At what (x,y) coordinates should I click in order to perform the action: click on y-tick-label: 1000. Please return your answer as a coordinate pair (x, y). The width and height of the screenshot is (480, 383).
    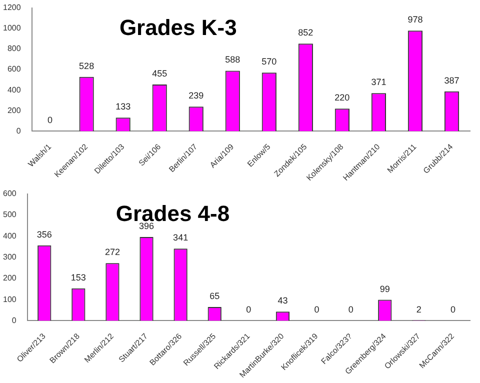
    Looking at the image, I should click on (12, 28).